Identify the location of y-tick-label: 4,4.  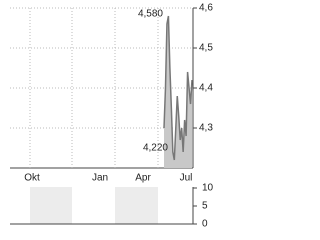
(206, 88).